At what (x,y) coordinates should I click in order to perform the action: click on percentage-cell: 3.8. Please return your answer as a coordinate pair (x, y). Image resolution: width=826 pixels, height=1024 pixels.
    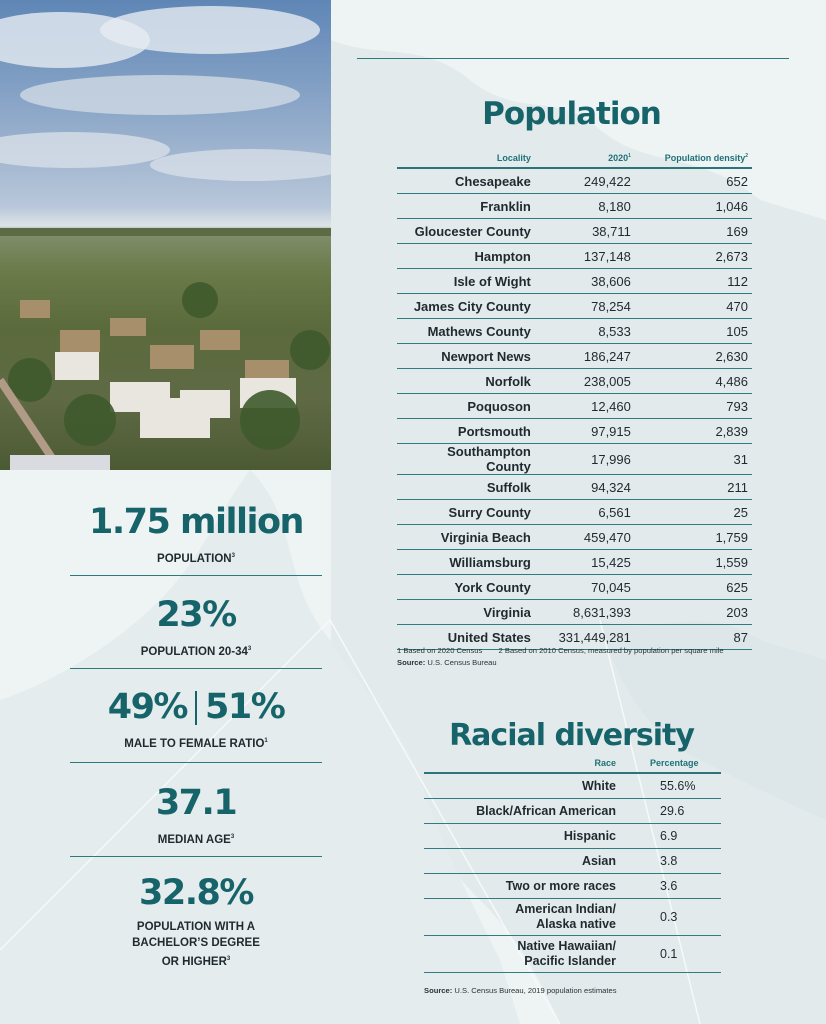
    Looking at the image, I should click on (678, 861).